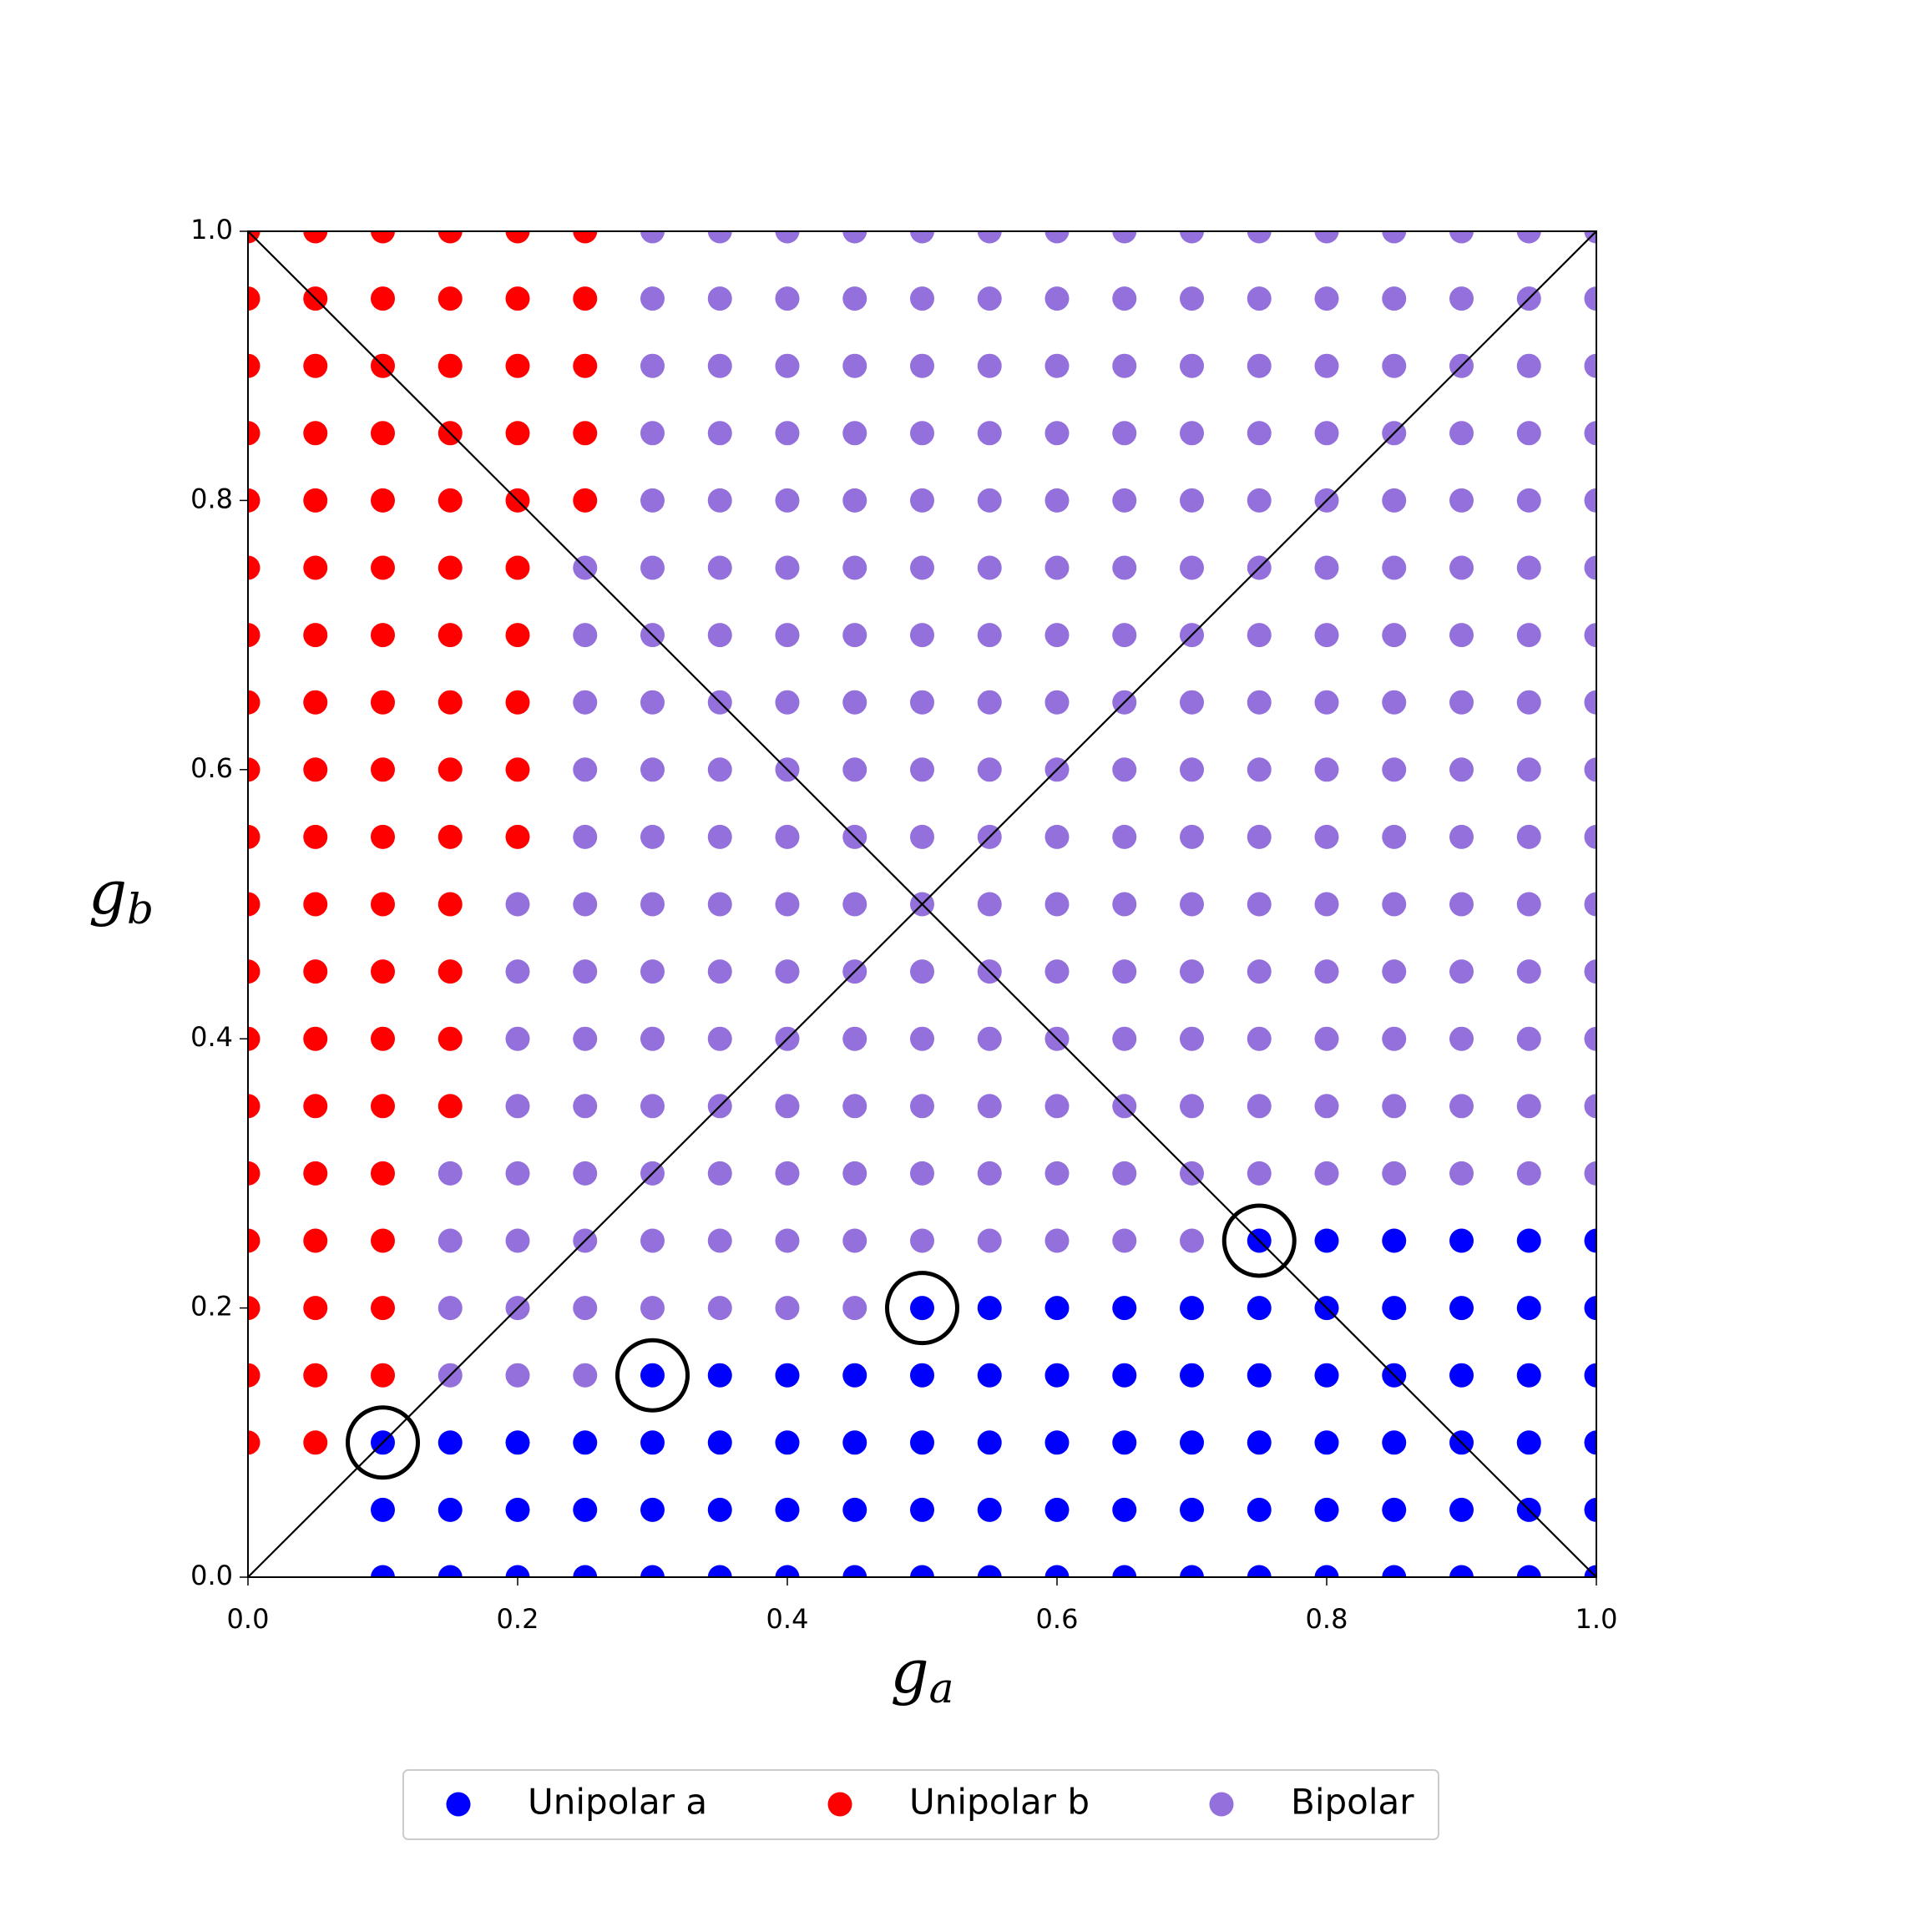 The height and width of the screenshot is (1932, 1932). I want to click on y-tick-label: 0.6, so click(211, 768).